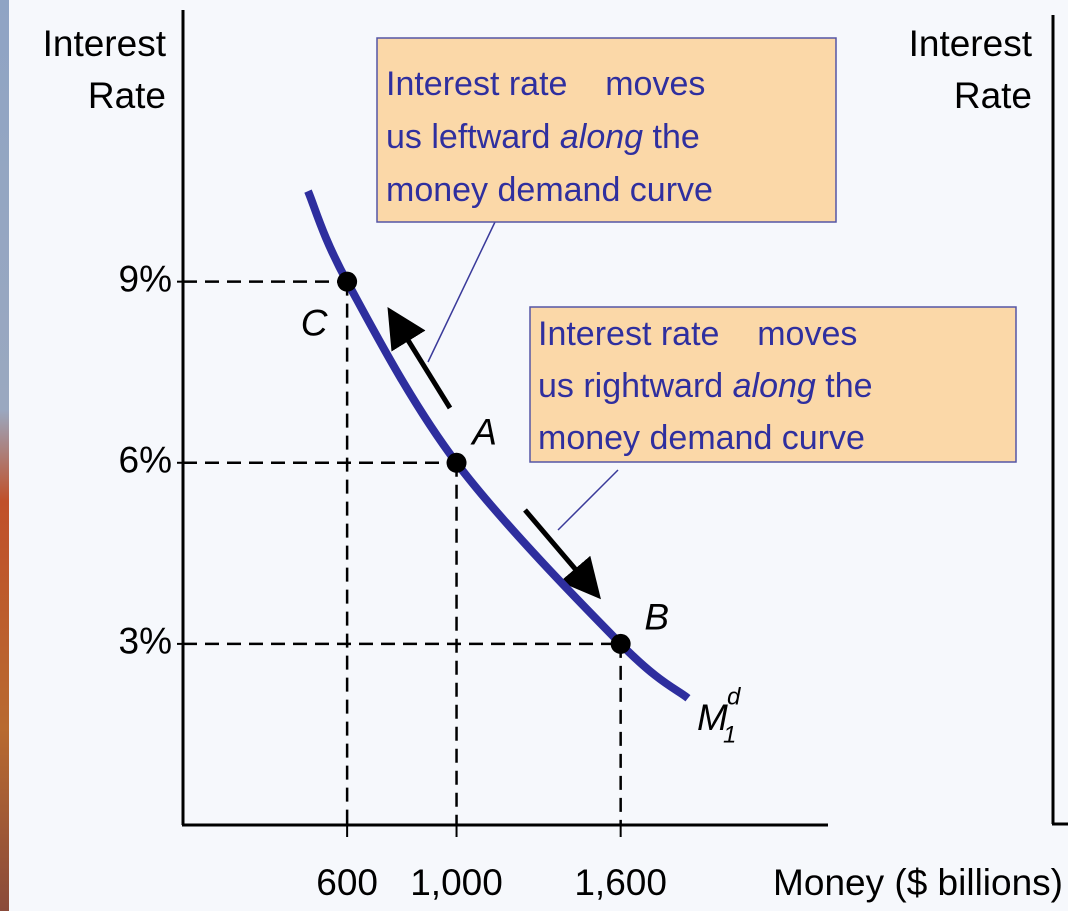 The height and width of the screenshot is (911, 1068). Describe the element at coordinates (4, 455) in the screenshot. I see `background-strip` at that location.